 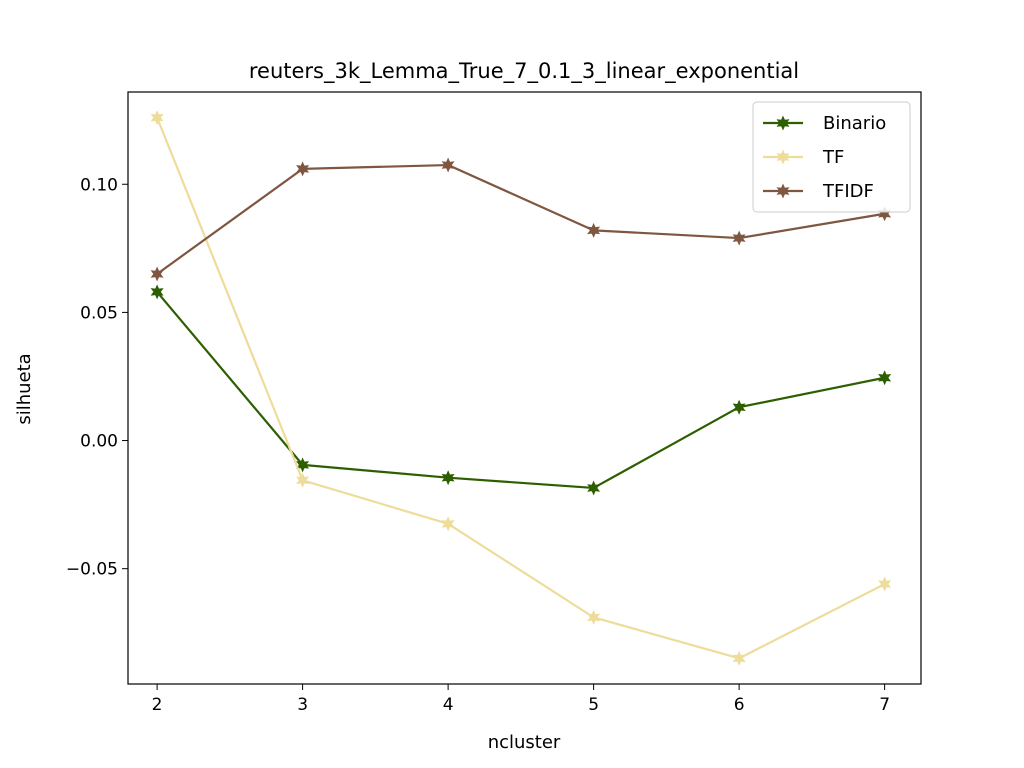 I want to click on series-line-tfidf, so click(x=520, y=219).